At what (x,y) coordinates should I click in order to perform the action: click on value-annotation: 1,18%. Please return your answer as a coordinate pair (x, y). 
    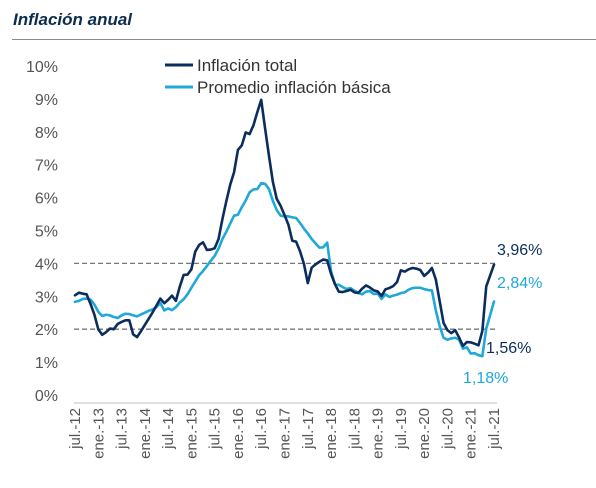
    Looking at the image, I should click on (485, 378).